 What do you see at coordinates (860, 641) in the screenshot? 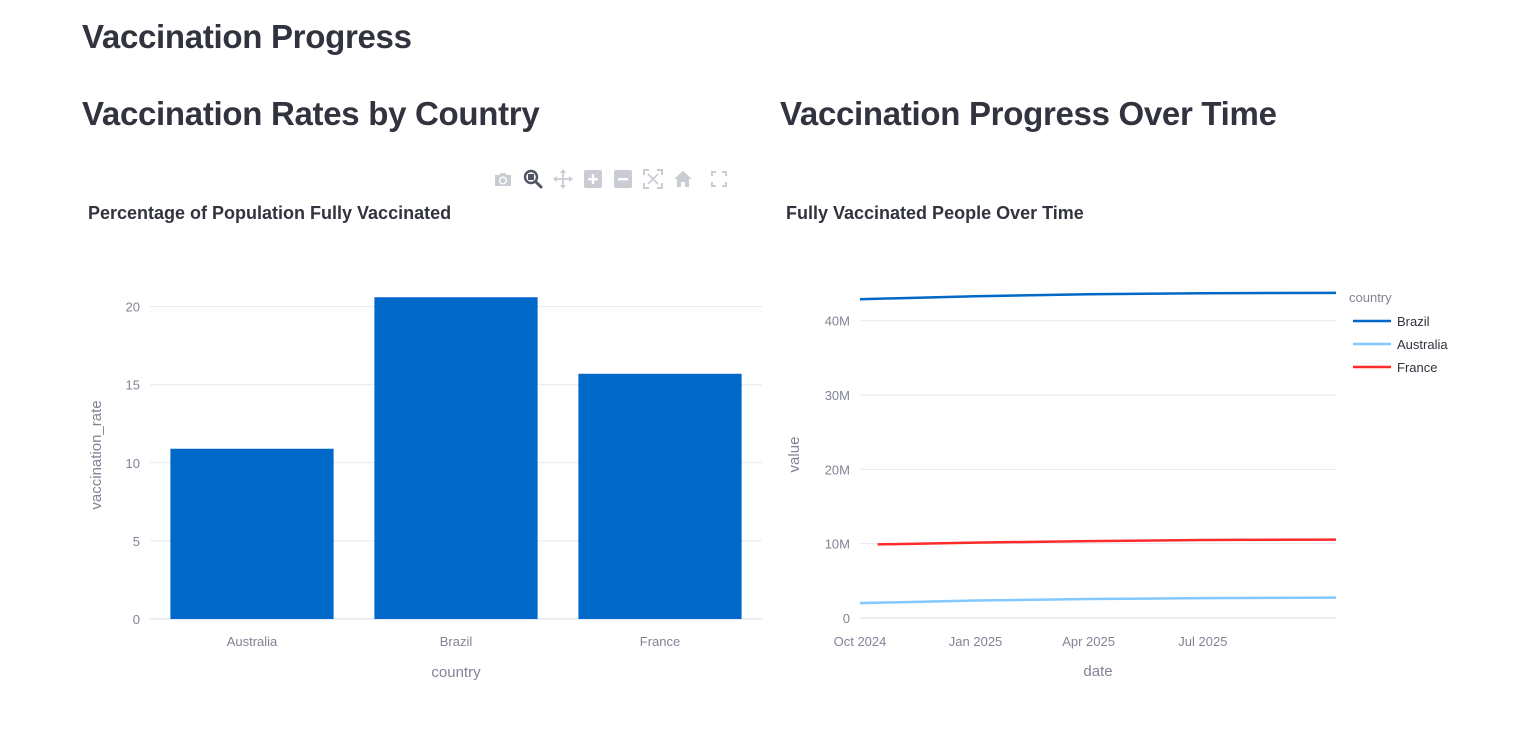
I see `x-tick-label: Oct 2024` at bounding box center [860, 641].